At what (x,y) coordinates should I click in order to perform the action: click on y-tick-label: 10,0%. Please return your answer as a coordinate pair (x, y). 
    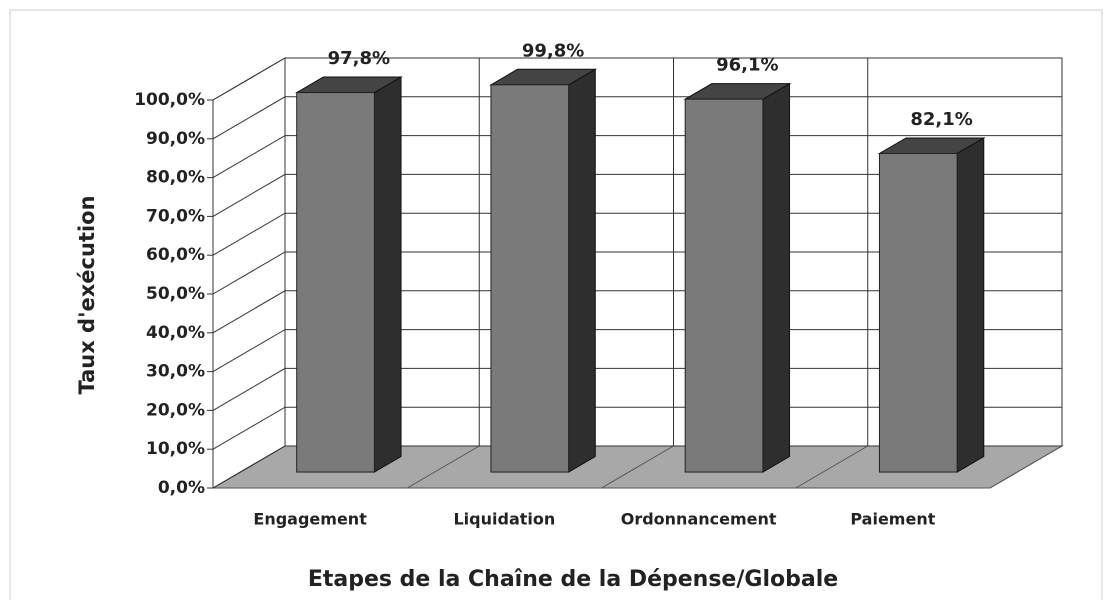
    Looking at the image, I should click on (175, 449).